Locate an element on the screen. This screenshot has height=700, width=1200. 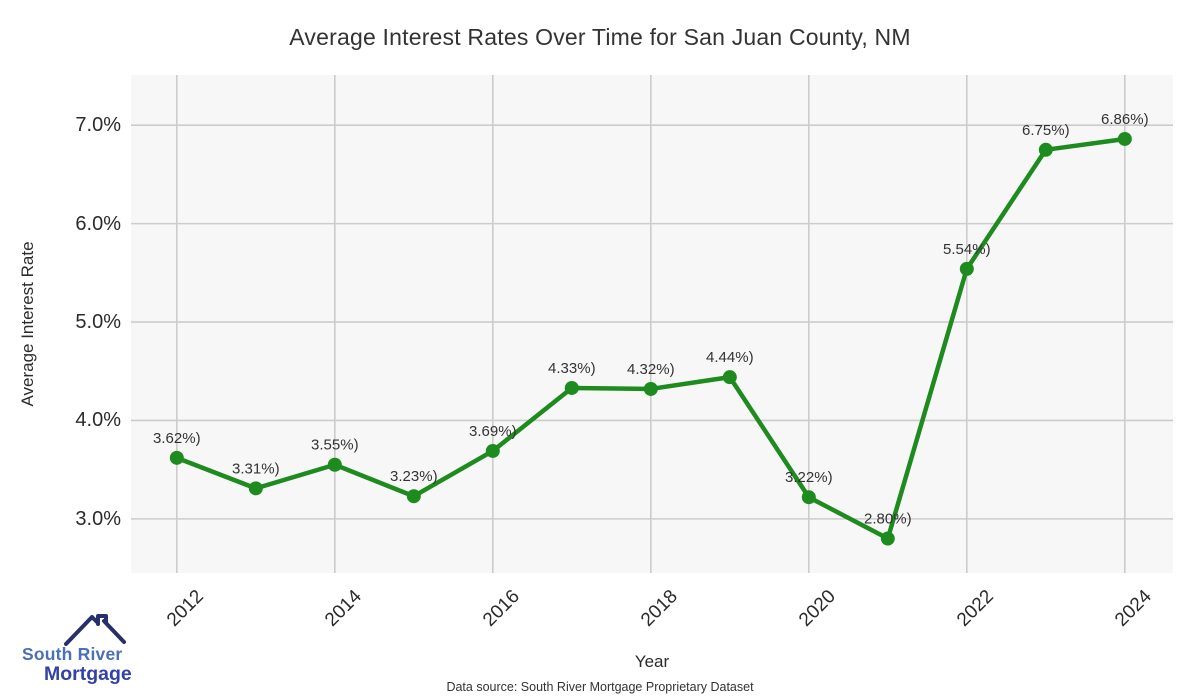
data-point-label: 3.31%) is located at coordinates (256, 468).